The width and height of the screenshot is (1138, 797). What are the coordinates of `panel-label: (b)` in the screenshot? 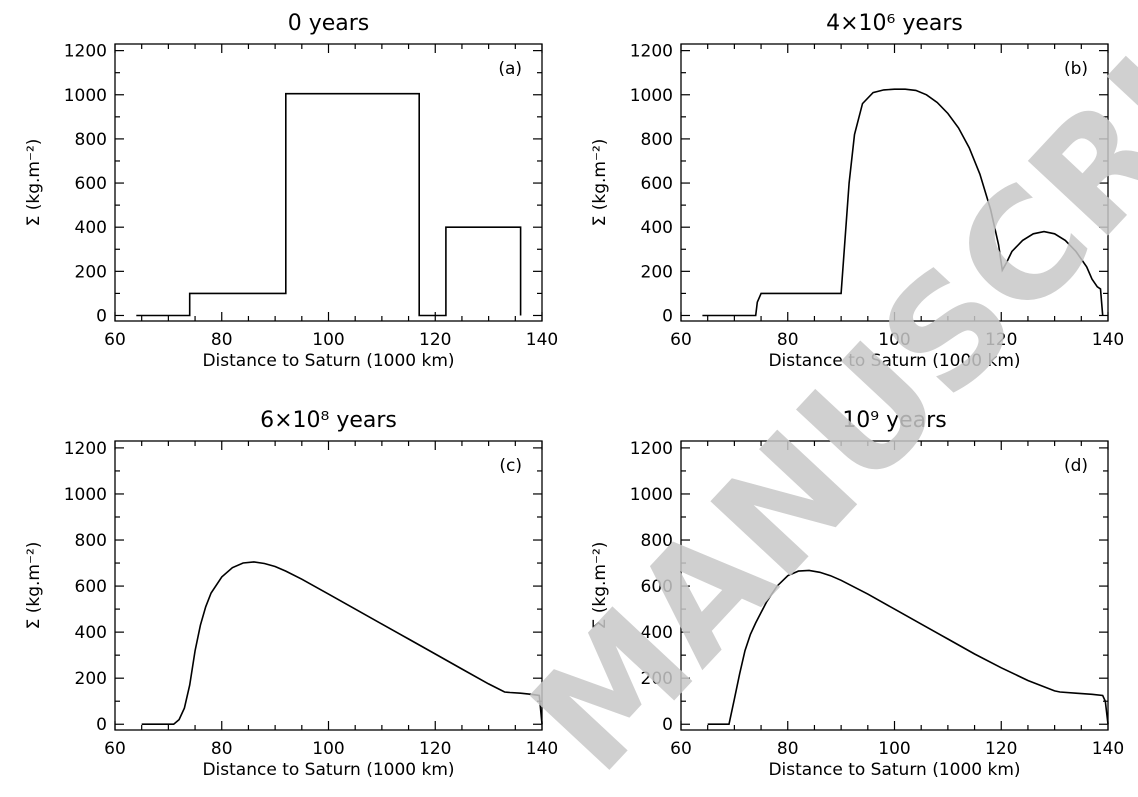 It's located at (1076, 69).